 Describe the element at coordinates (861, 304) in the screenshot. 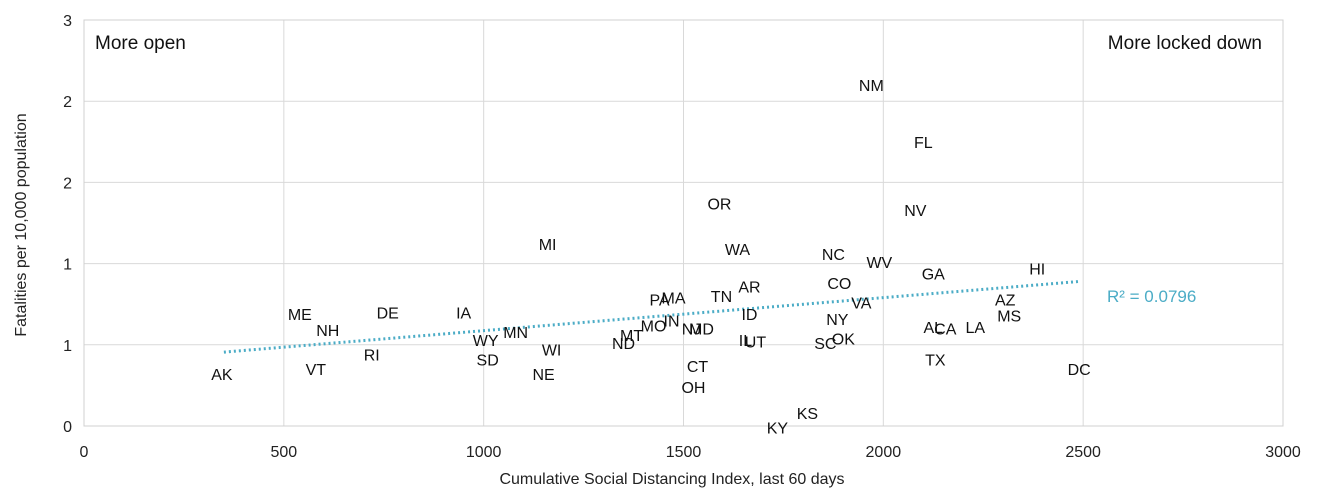

I see `data-point-va: VA` at that location.